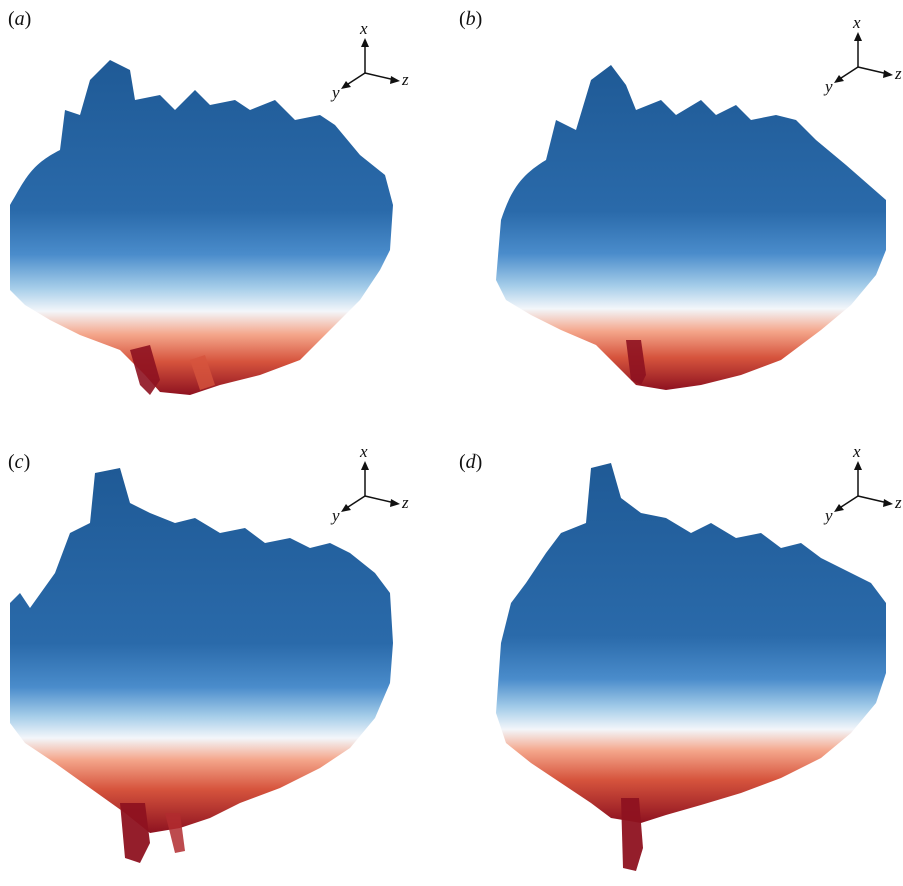  What do you see at coordinates (471, 19) in the screenshot?
I see `panel-label: (b)` at bounding box center [471, 19].